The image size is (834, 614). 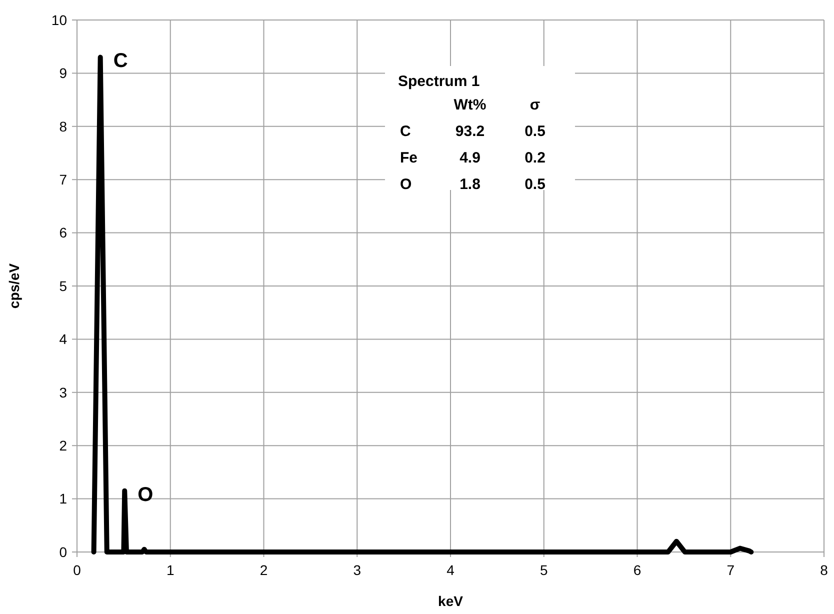 What do you see at coordinates (473, 184) in the screenshot?
I see `text: O 1.8 0.5` at bounding box center [473, 184].